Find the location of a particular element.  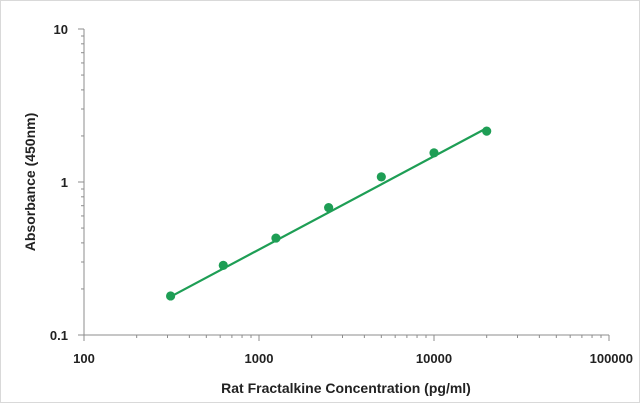

x-tick-label: 100000 is located at coordinates (611, 358).